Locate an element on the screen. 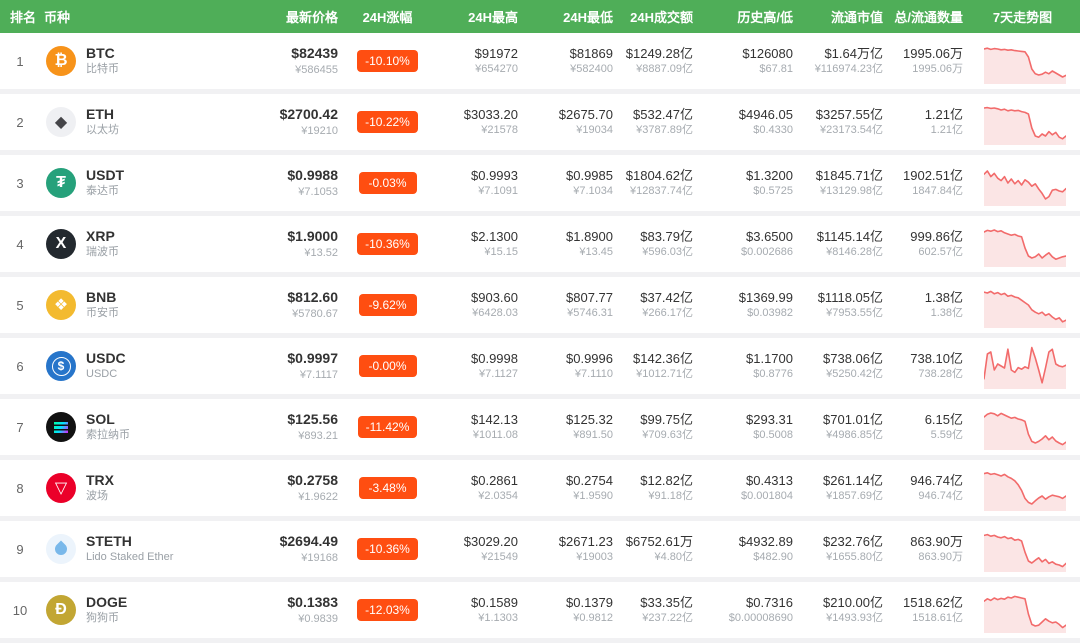 Image resolution: width=1080 pixels, height=643 pixels. low-cny: ¥582400 is located at coordinates (591, 69).